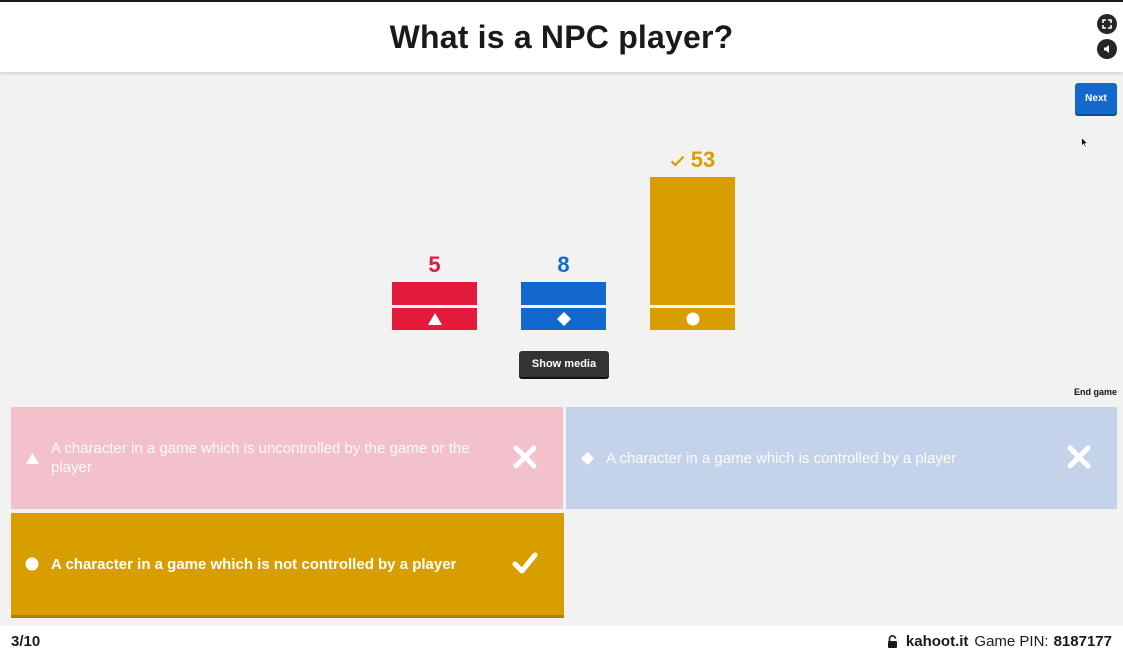 This screenshot has height=657, width=1123. I want to click on result-base-diamond, so click(563, 319).